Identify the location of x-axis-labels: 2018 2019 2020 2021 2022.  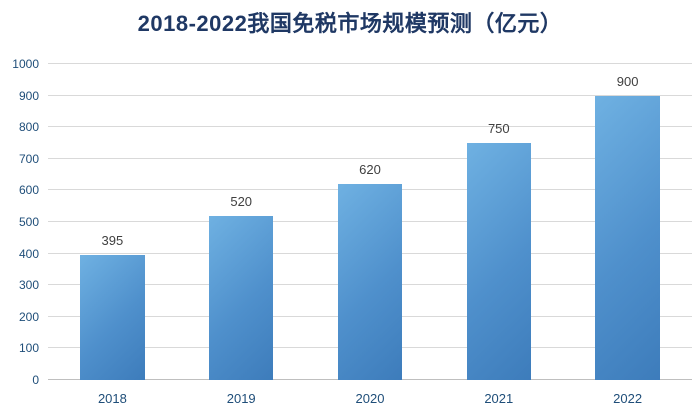
(370, 400).